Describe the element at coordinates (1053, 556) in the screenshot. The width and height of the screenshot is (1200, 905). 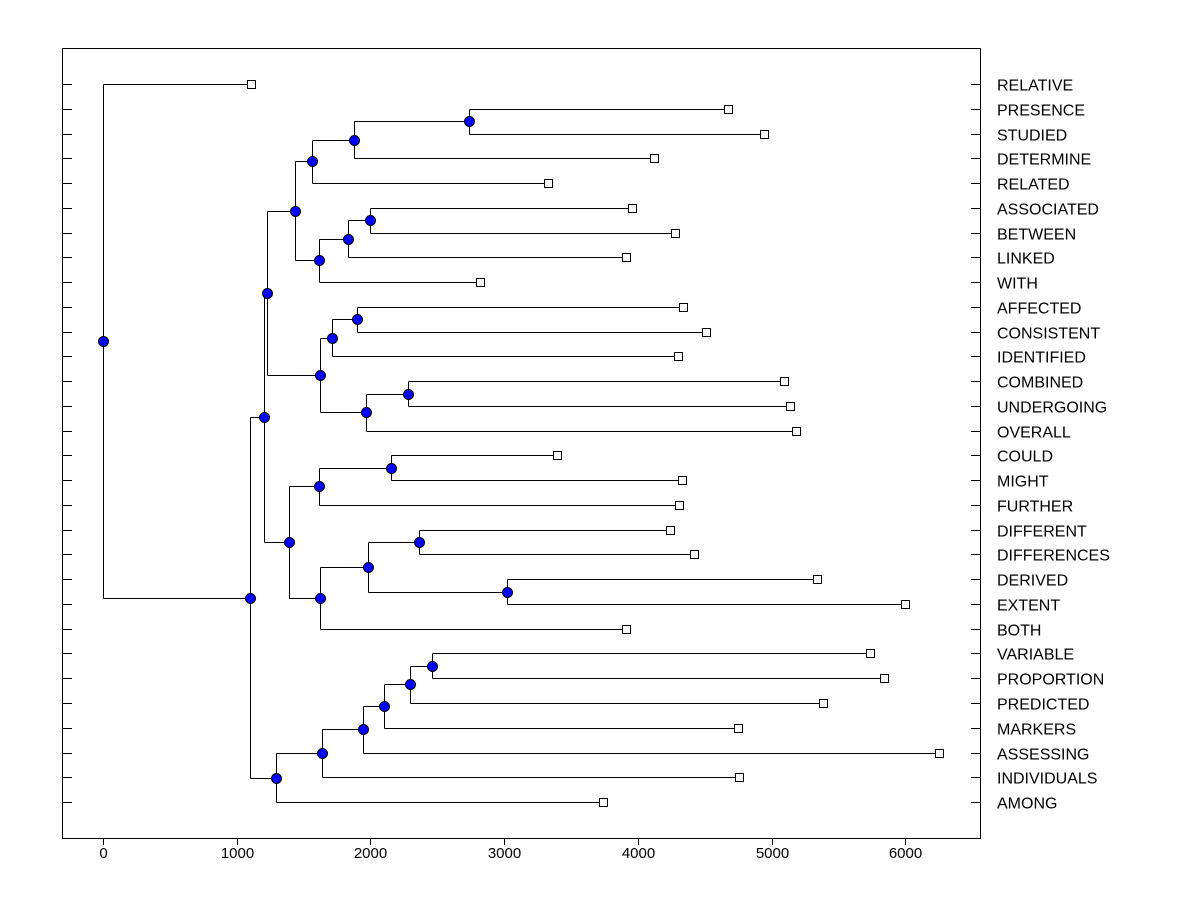
I see `leaf-label: DIFFERENCES` at that location.